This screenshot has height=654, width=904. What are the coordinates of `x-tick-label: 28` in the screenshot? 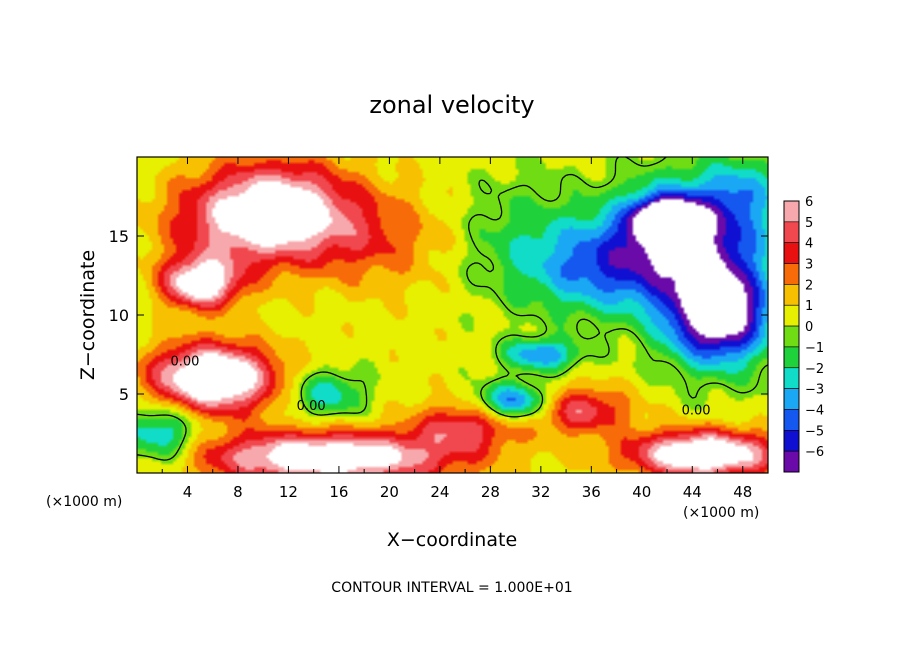 It's located at (490, 492).